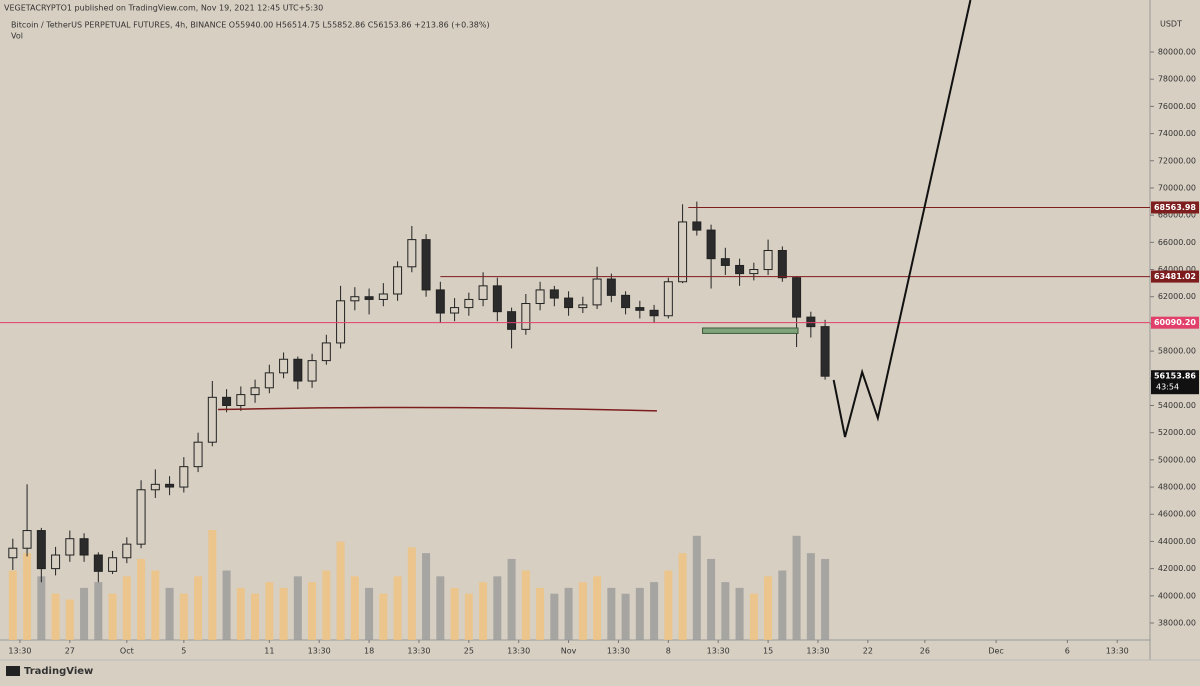 This screenshot has width=1200, height=686. What do you see at coordinates (1177, 187) in the screenshot?
I see `y-tick-label: 70000.00` at bounding box center [1177, 187].